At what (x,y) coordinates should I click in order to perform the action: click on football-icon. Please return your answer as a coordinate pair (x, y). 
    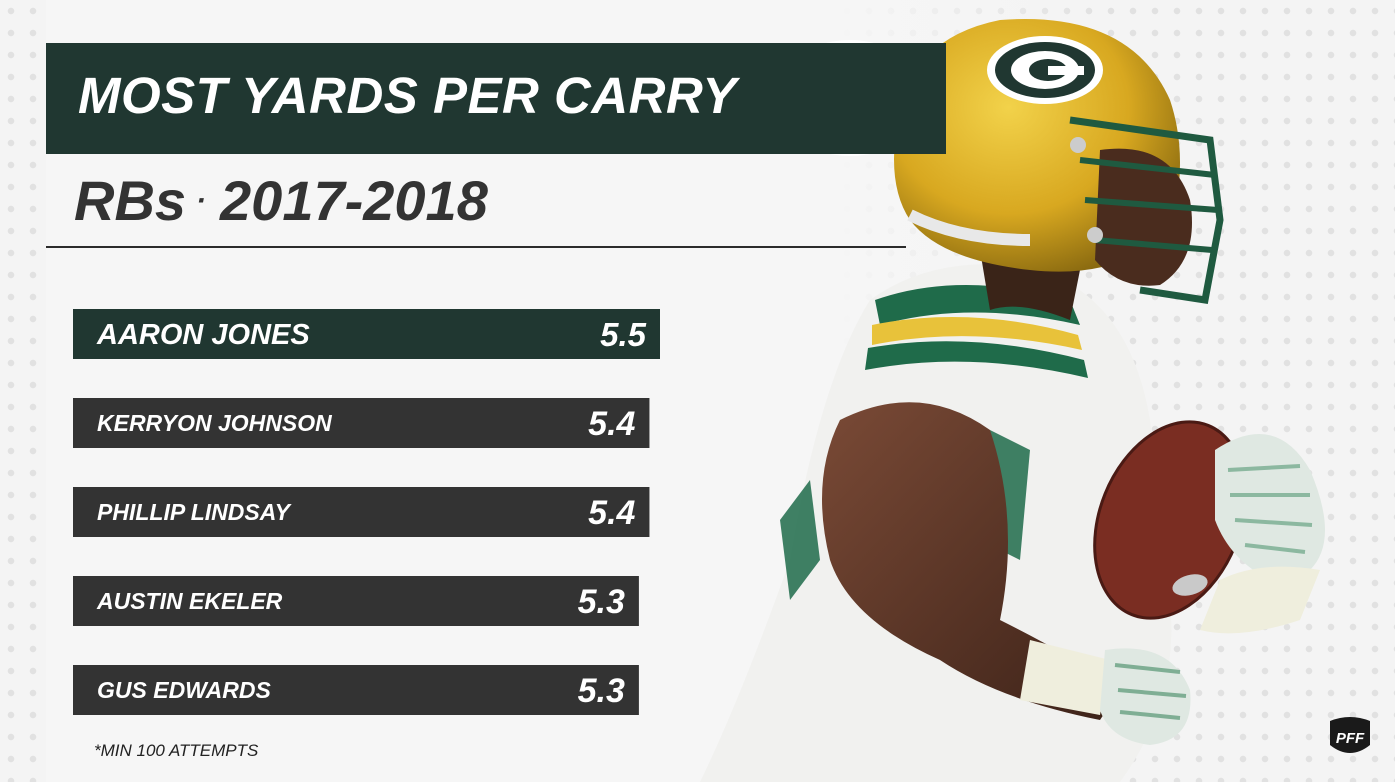
    Looking at the image, I should click on (1170, 520).